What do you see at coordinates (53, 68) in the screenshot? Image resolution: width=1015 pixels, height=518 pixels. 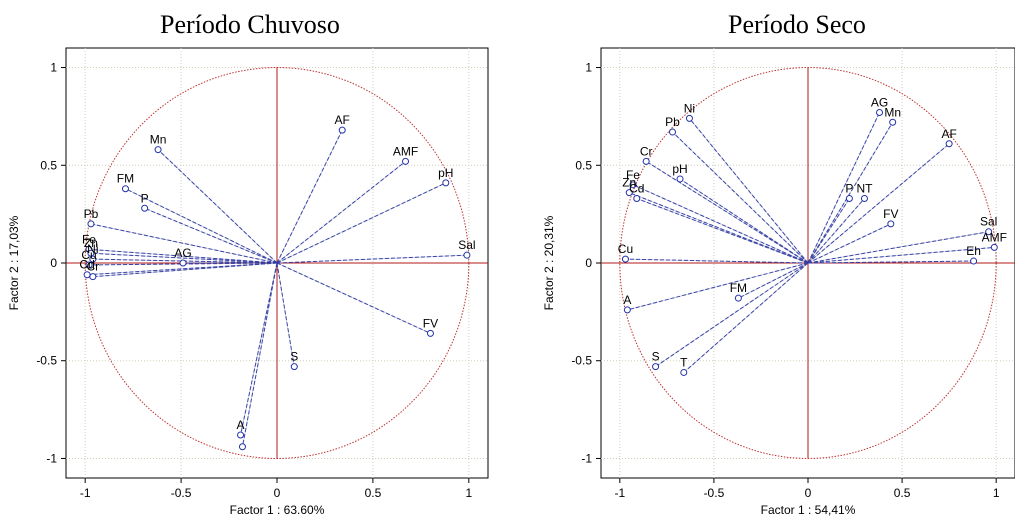 I see `y-tick-label: 1` at bounding box center [53, 68].